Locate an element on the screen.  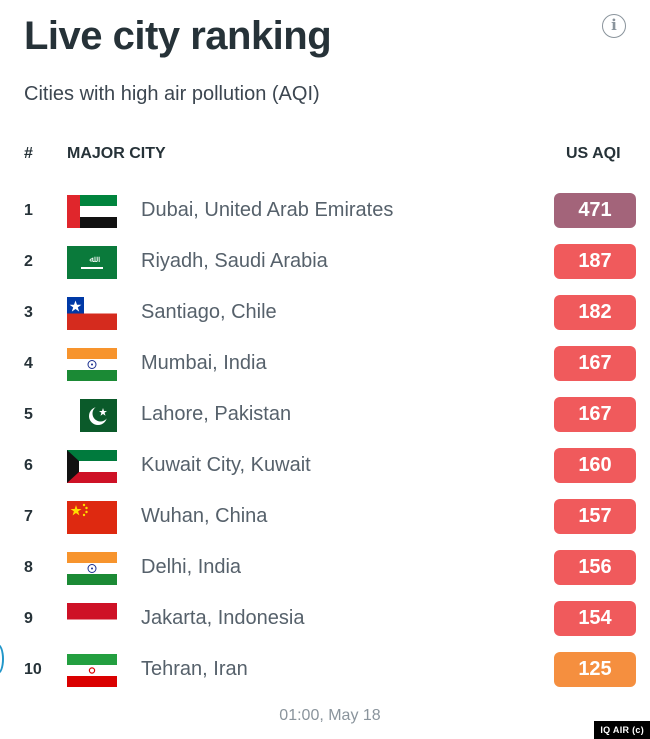
iran-flag-icon is located at coordinates (92, 673).